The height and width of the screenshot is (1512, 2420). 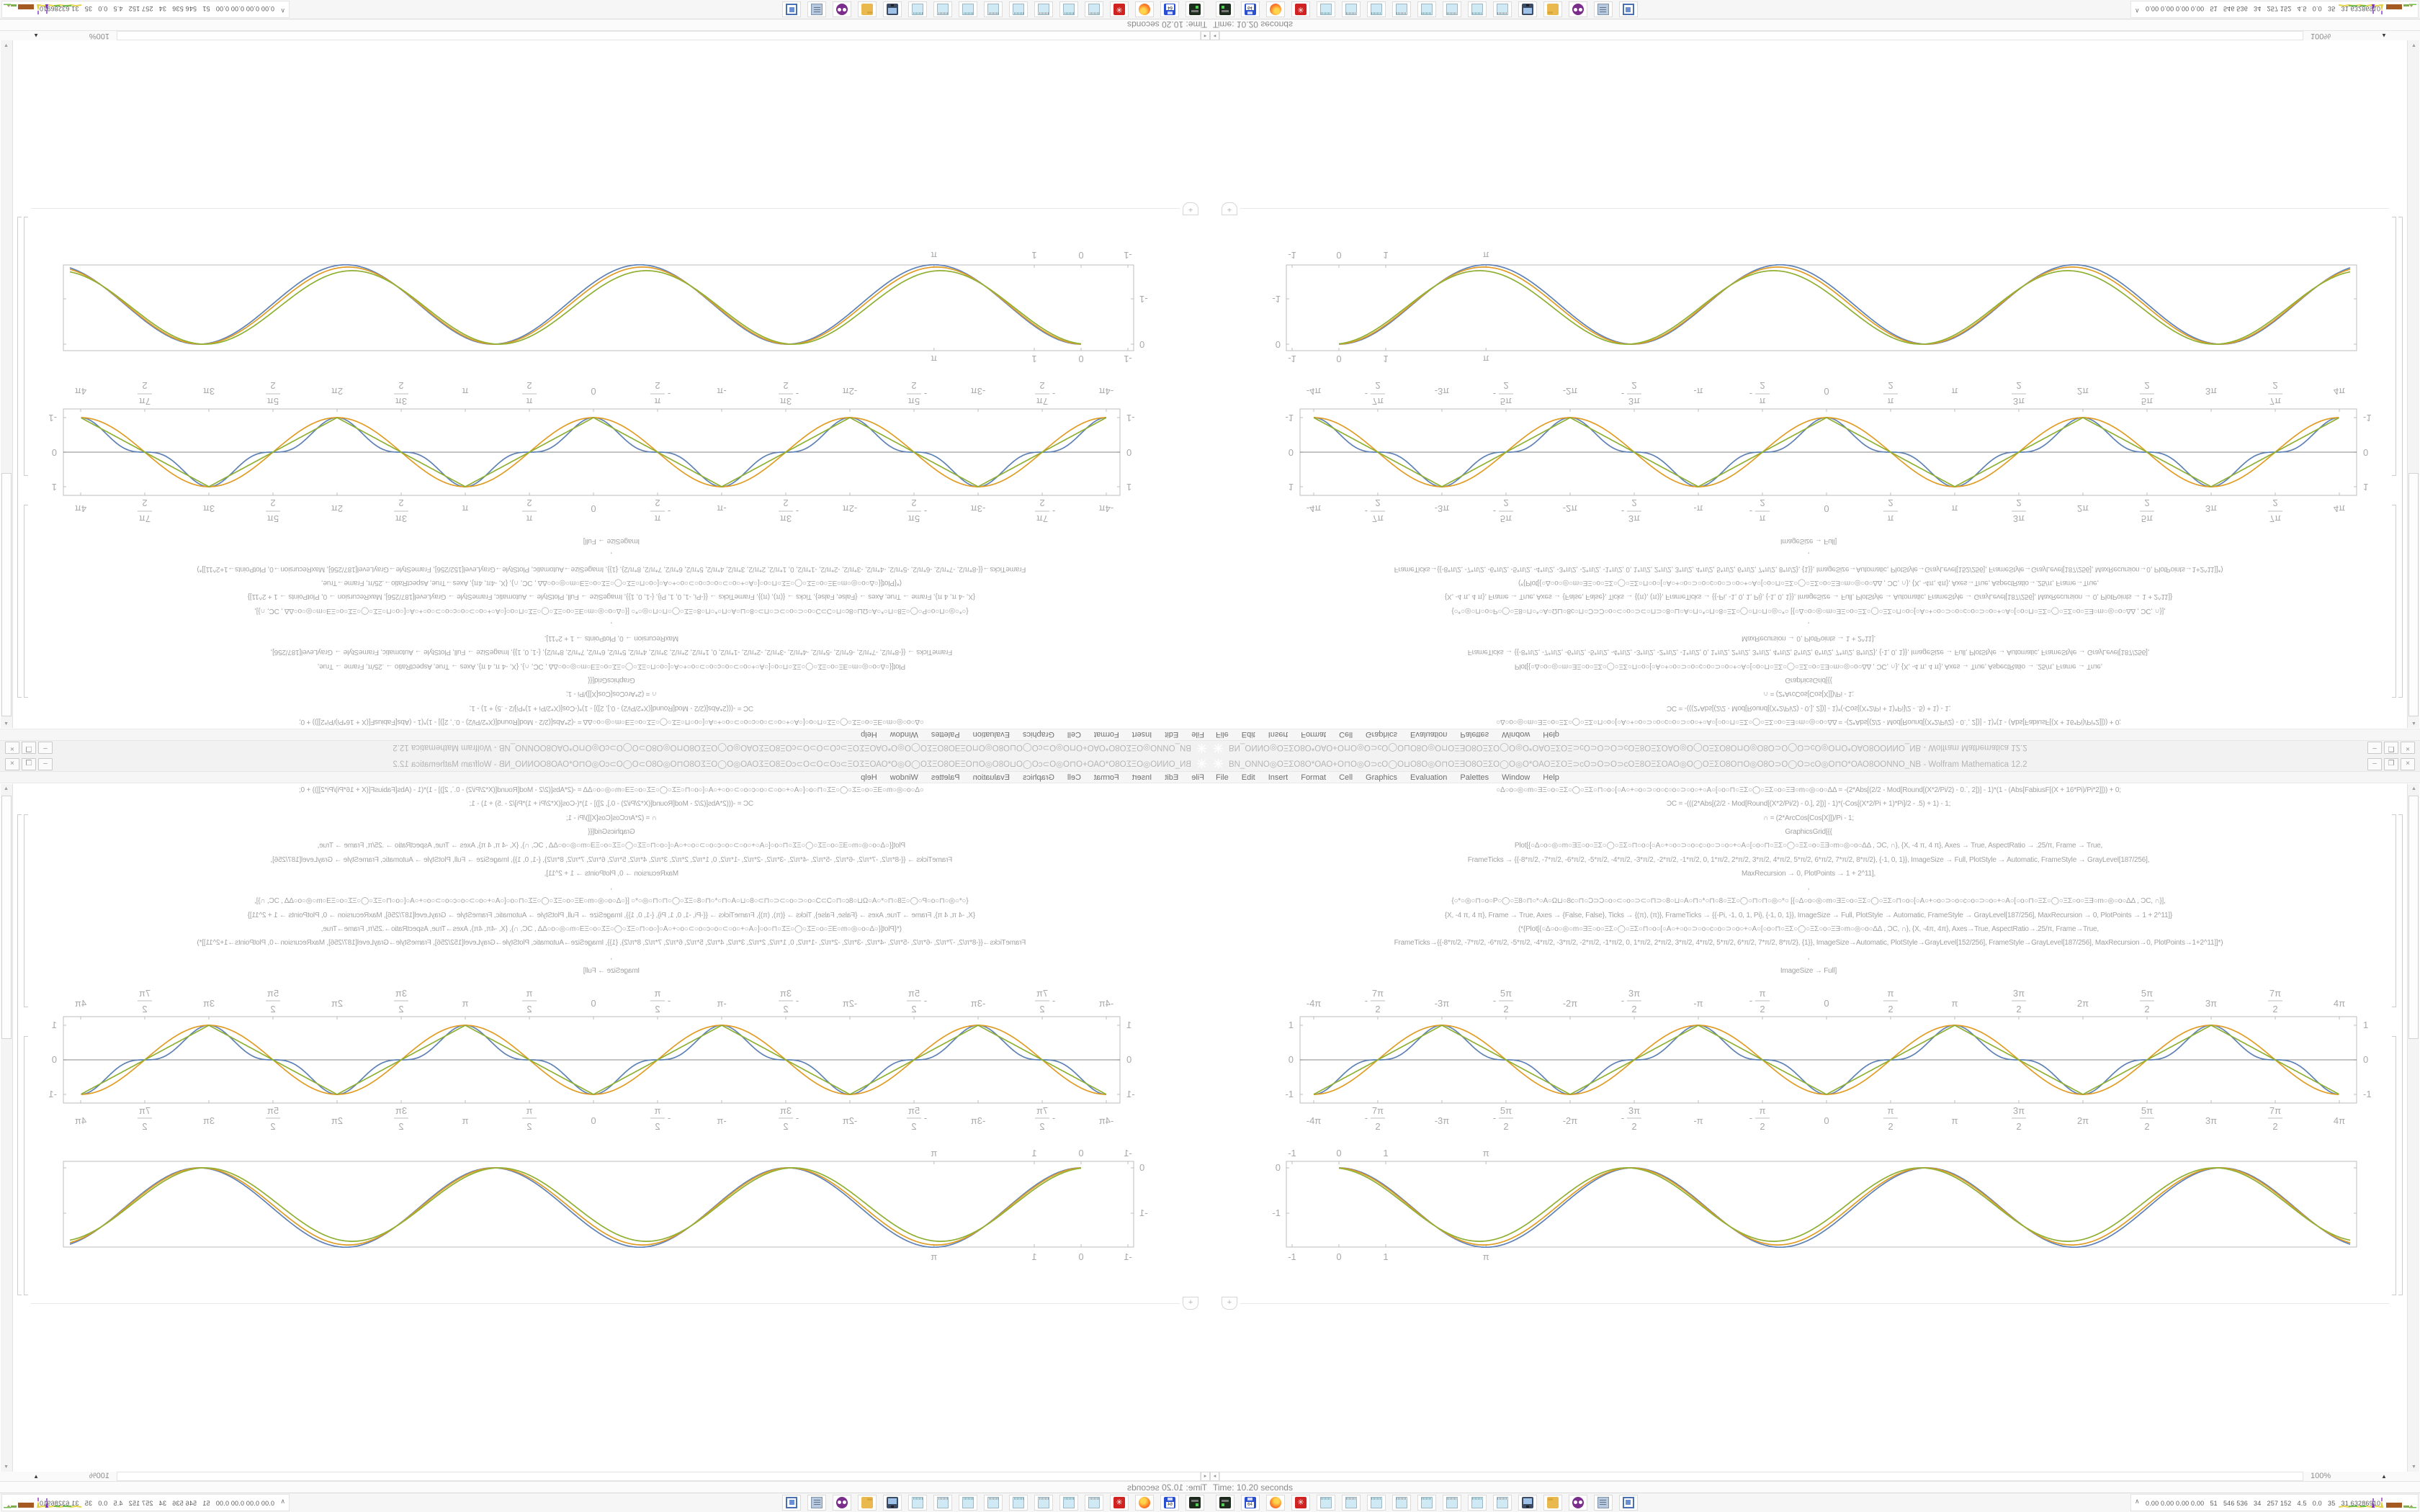 I want to click on code-line-4: GraphicsGrid[{{, so click(x=611, y=680).